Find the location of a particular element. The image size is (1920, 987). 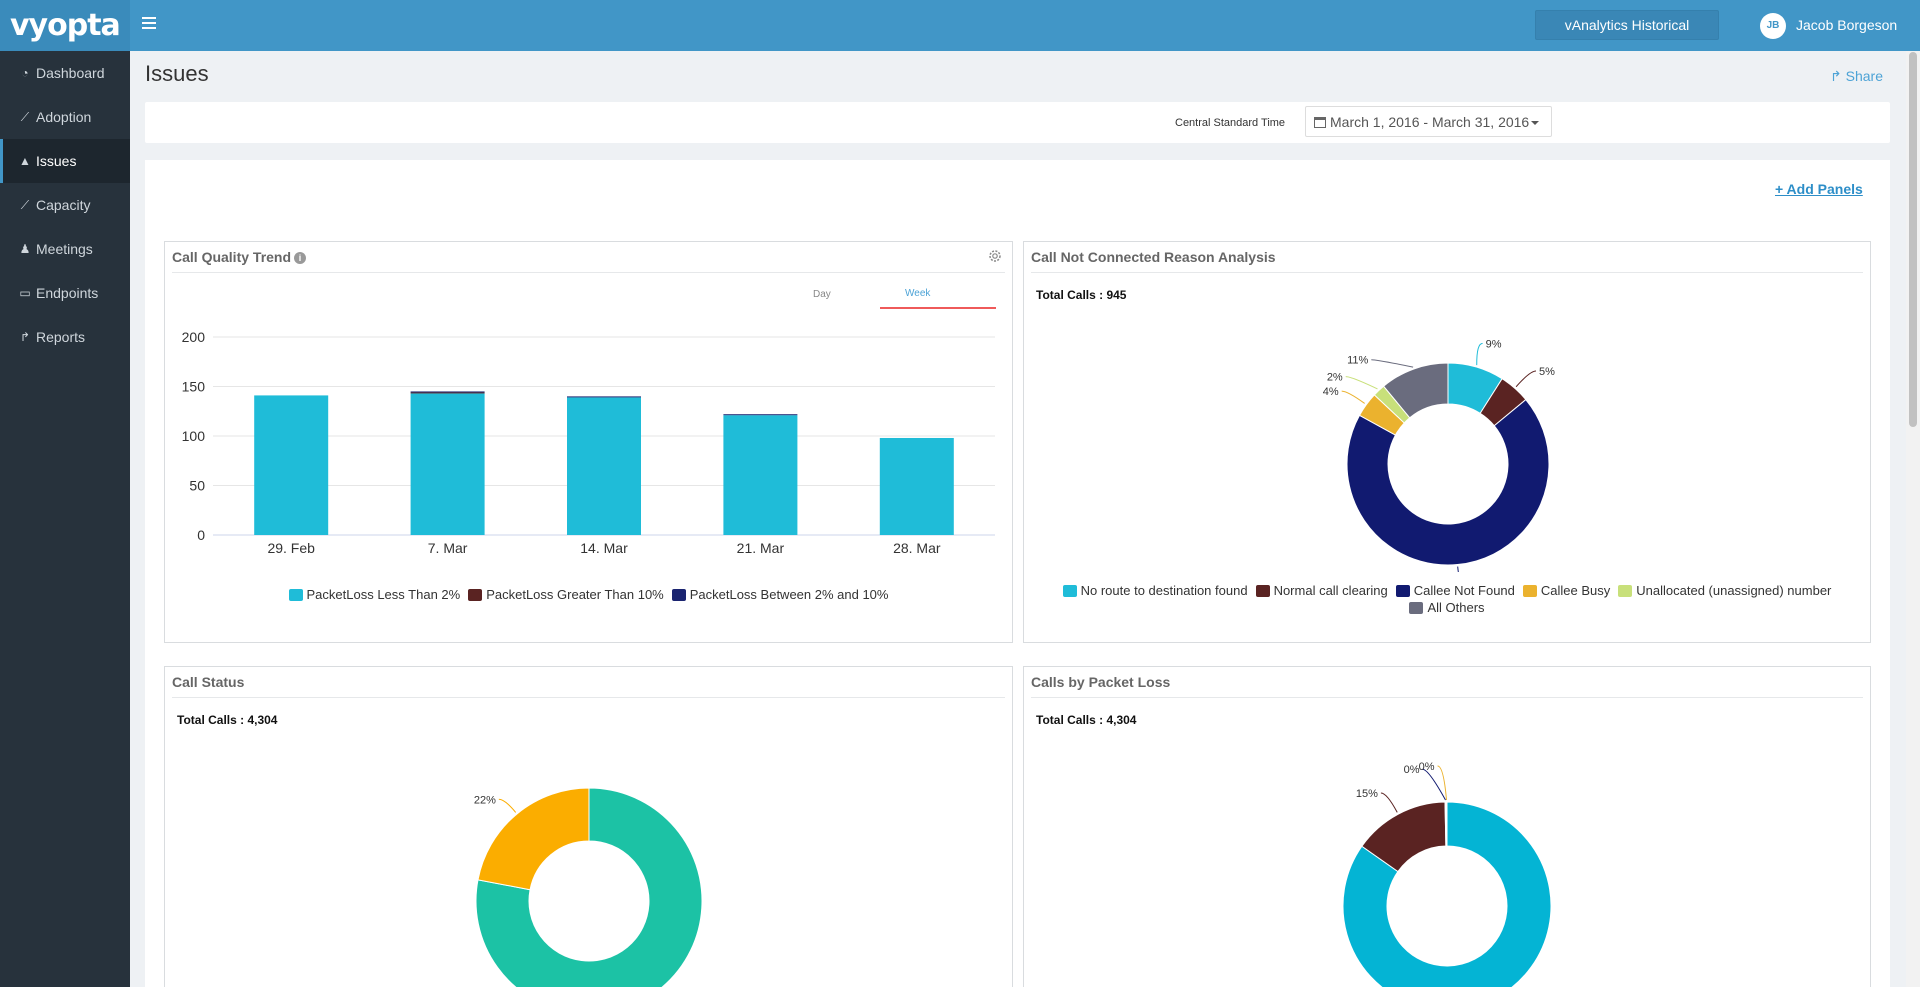

sidebar-item-adoption: ⟋ Adoption is located at coordinates (65, 117).